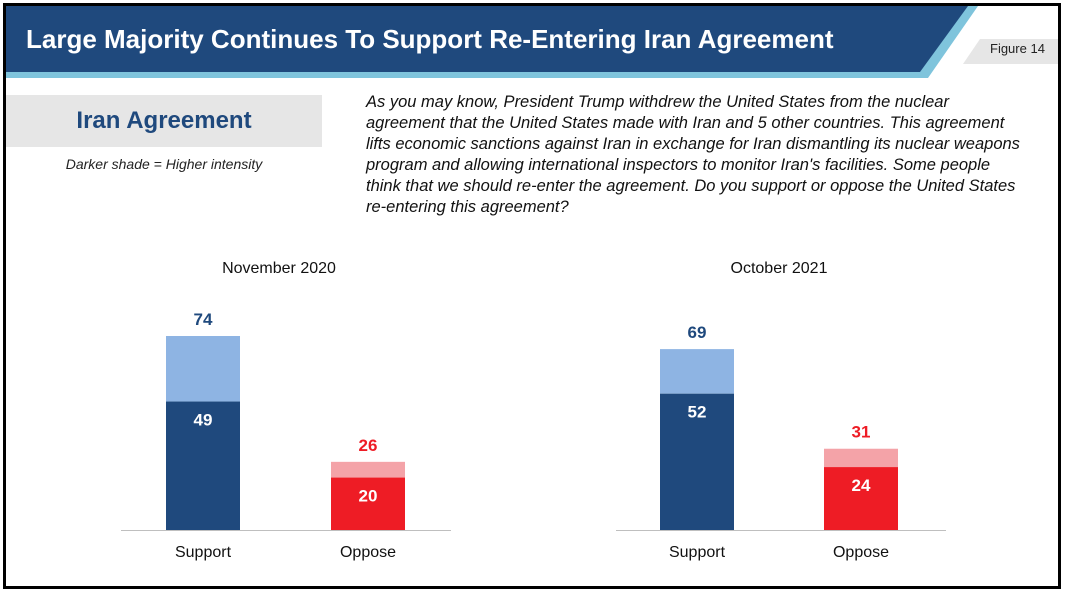 The width and height of the screenshot is (1068, 599). What do you see at coordinates (861, 552) in the screenshot?
I see `category-label-oppose-2: Oppose` at bounding box center [861, 552].